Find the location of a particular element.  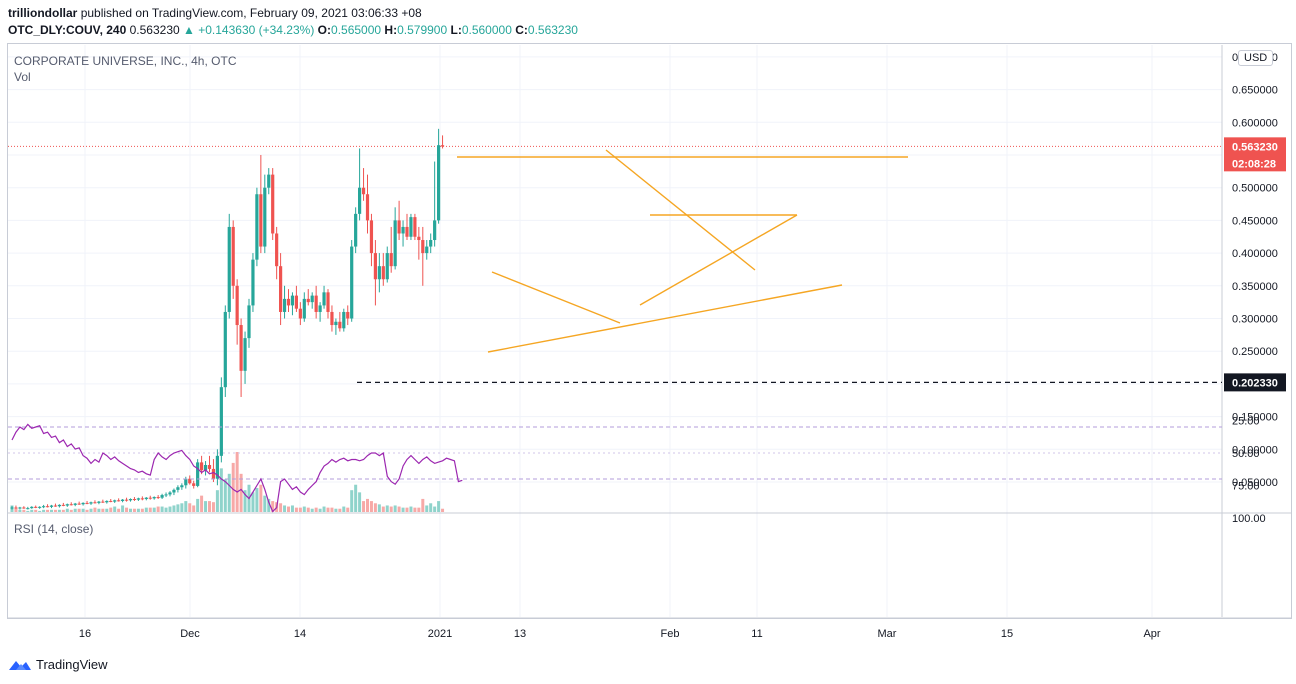

currency-button: USD is located at coordinates (1256, 58).